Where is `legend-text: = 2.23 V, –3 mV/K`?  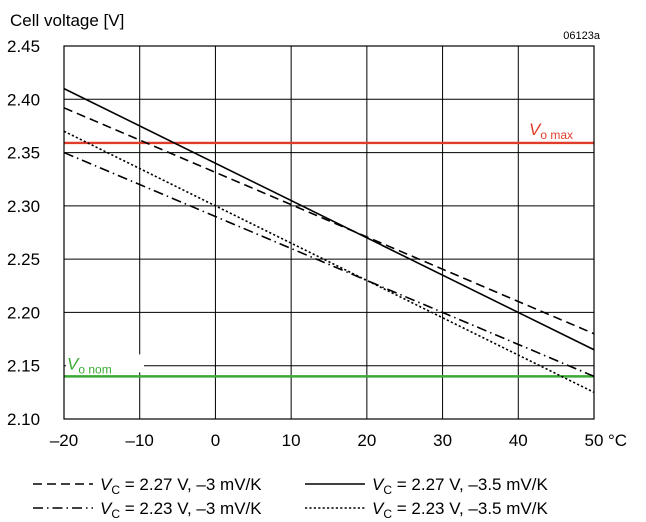
legend-text: = 2.23 V, –3 mV/K is located at coordinates (191, 508).